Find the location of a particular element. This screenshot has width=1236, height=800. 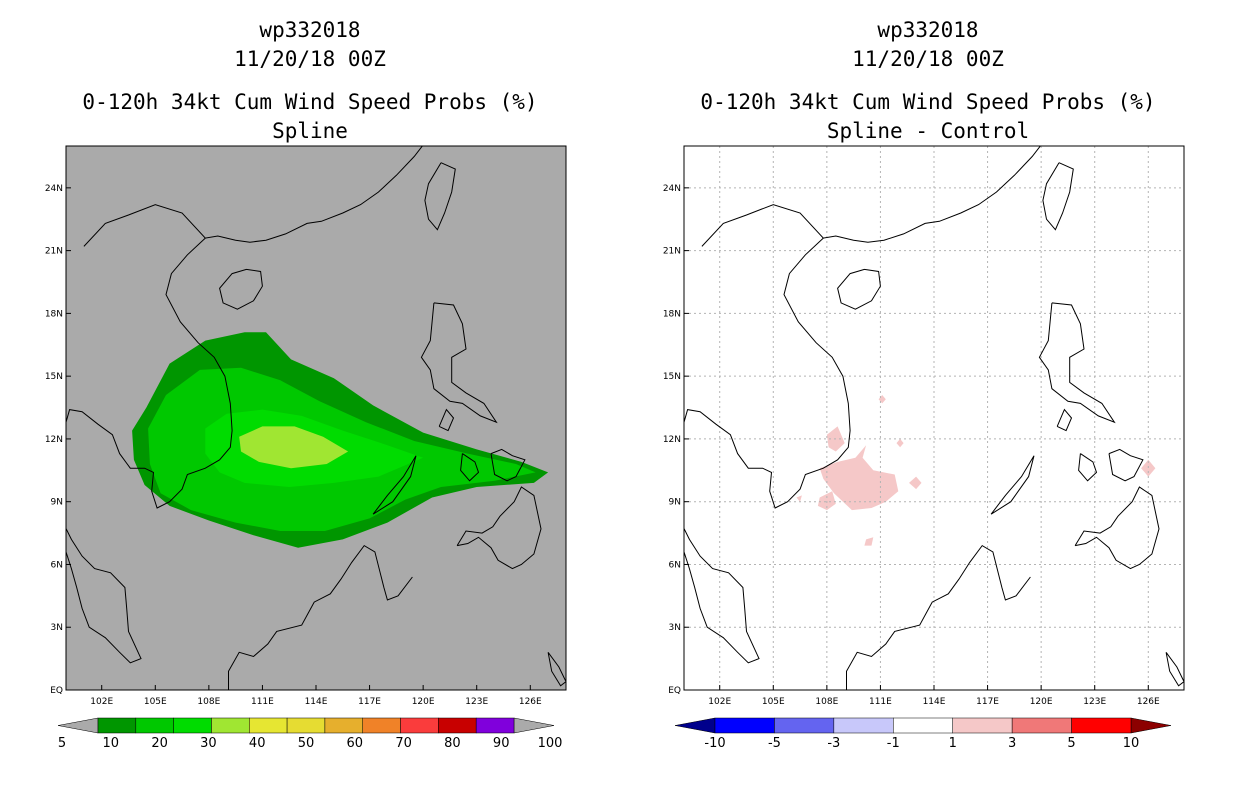

panel-subtitle: Spline is located at coordinates (310, 131).